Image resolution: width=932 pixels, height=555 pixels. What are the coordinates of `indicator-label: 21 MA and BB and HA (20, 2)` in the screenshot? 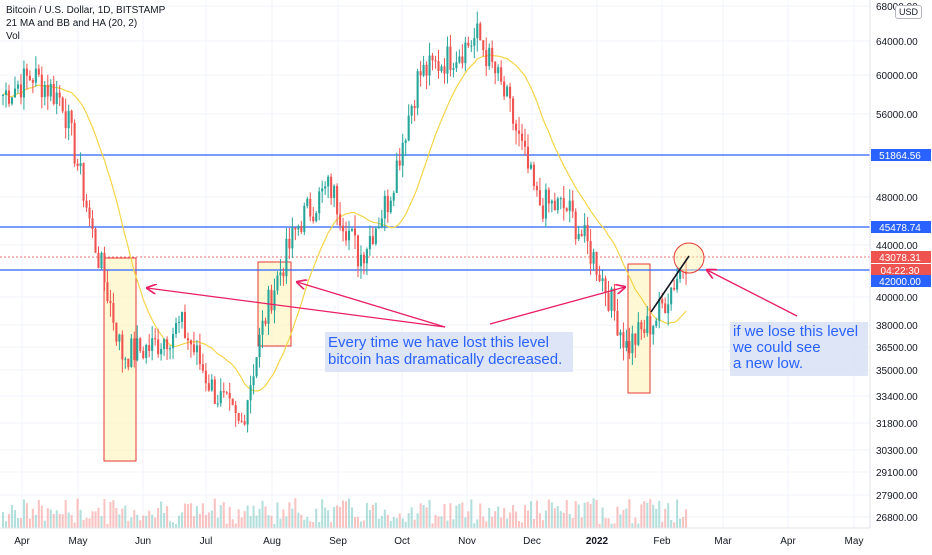 It's located at (72, 23).